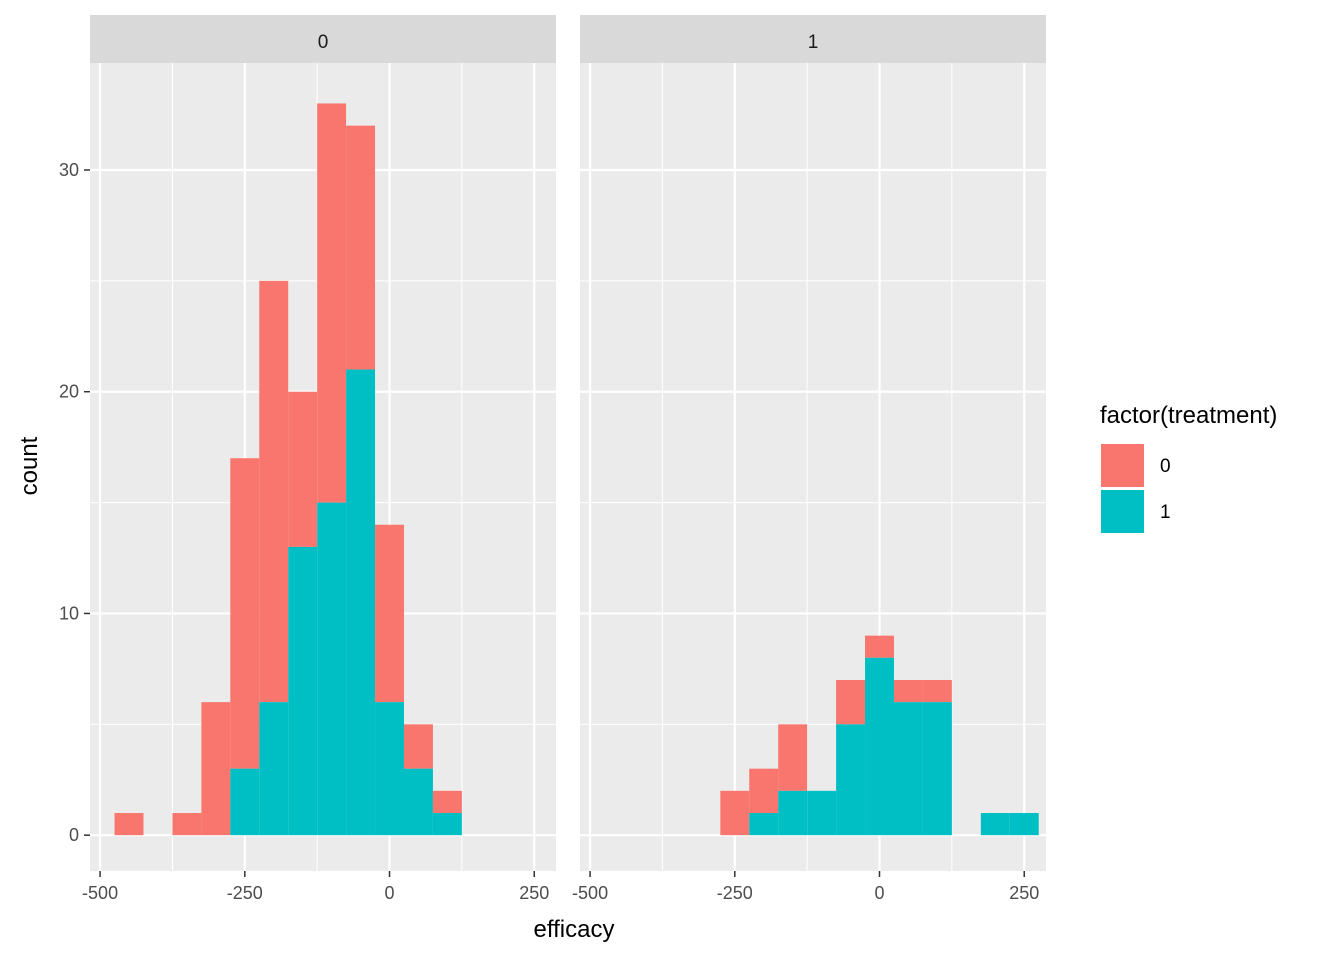  What do you see at coordinates (1188, 467) in the screenshot?
I see `legend: factor(treatment) 01` at bounding box center [1188, 467].